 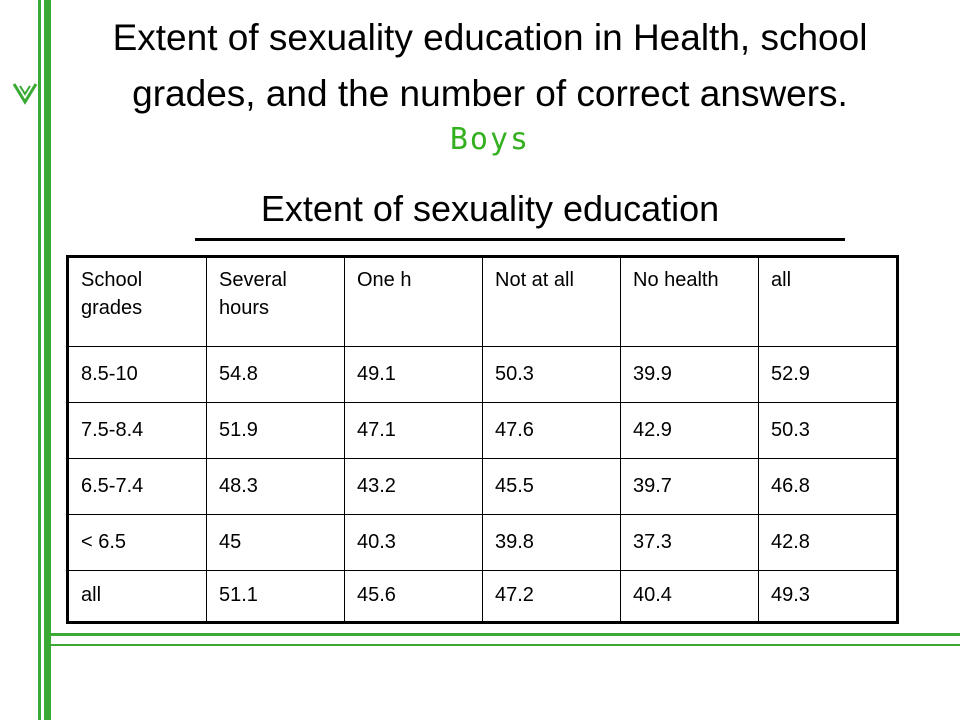 I want to click on table-row: 6.5-7.4 48.3 43.2 45.5 39.7 46.8, so click(x=482, y=486).